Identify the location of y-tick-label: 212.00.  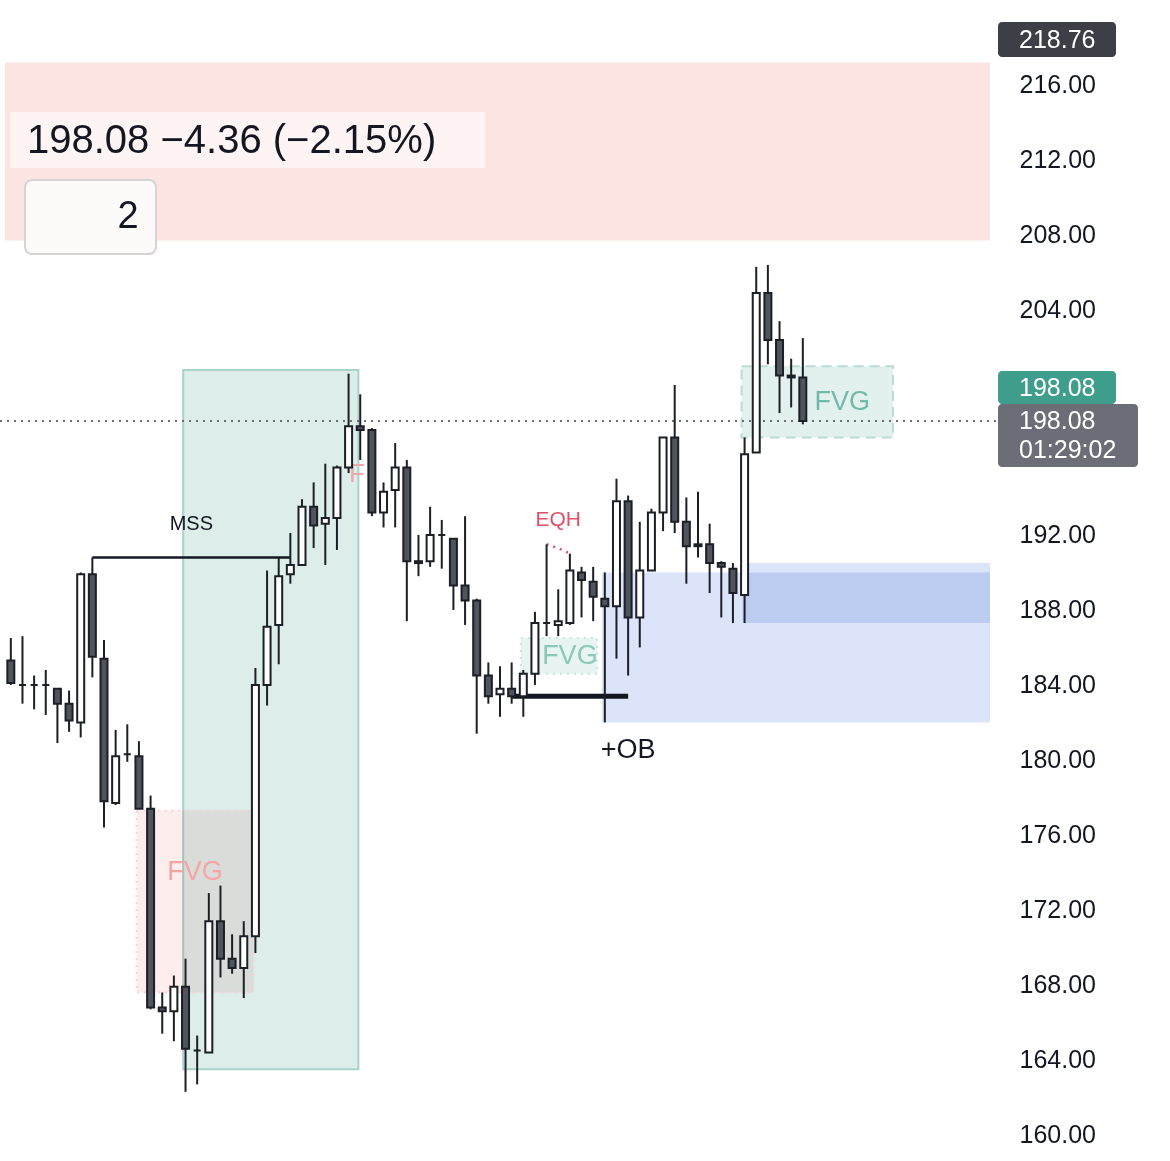
(1057, 159).